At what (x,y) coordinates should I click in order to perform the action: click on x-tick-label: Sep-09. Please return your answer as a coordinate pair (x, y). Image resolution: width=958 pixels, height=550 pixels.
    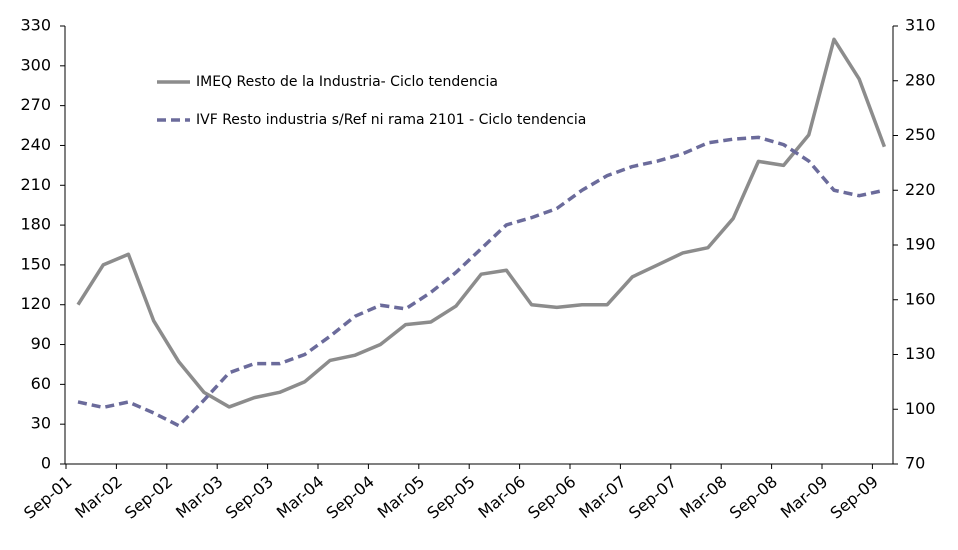
    Looking at the image, I should click on (854, 497).